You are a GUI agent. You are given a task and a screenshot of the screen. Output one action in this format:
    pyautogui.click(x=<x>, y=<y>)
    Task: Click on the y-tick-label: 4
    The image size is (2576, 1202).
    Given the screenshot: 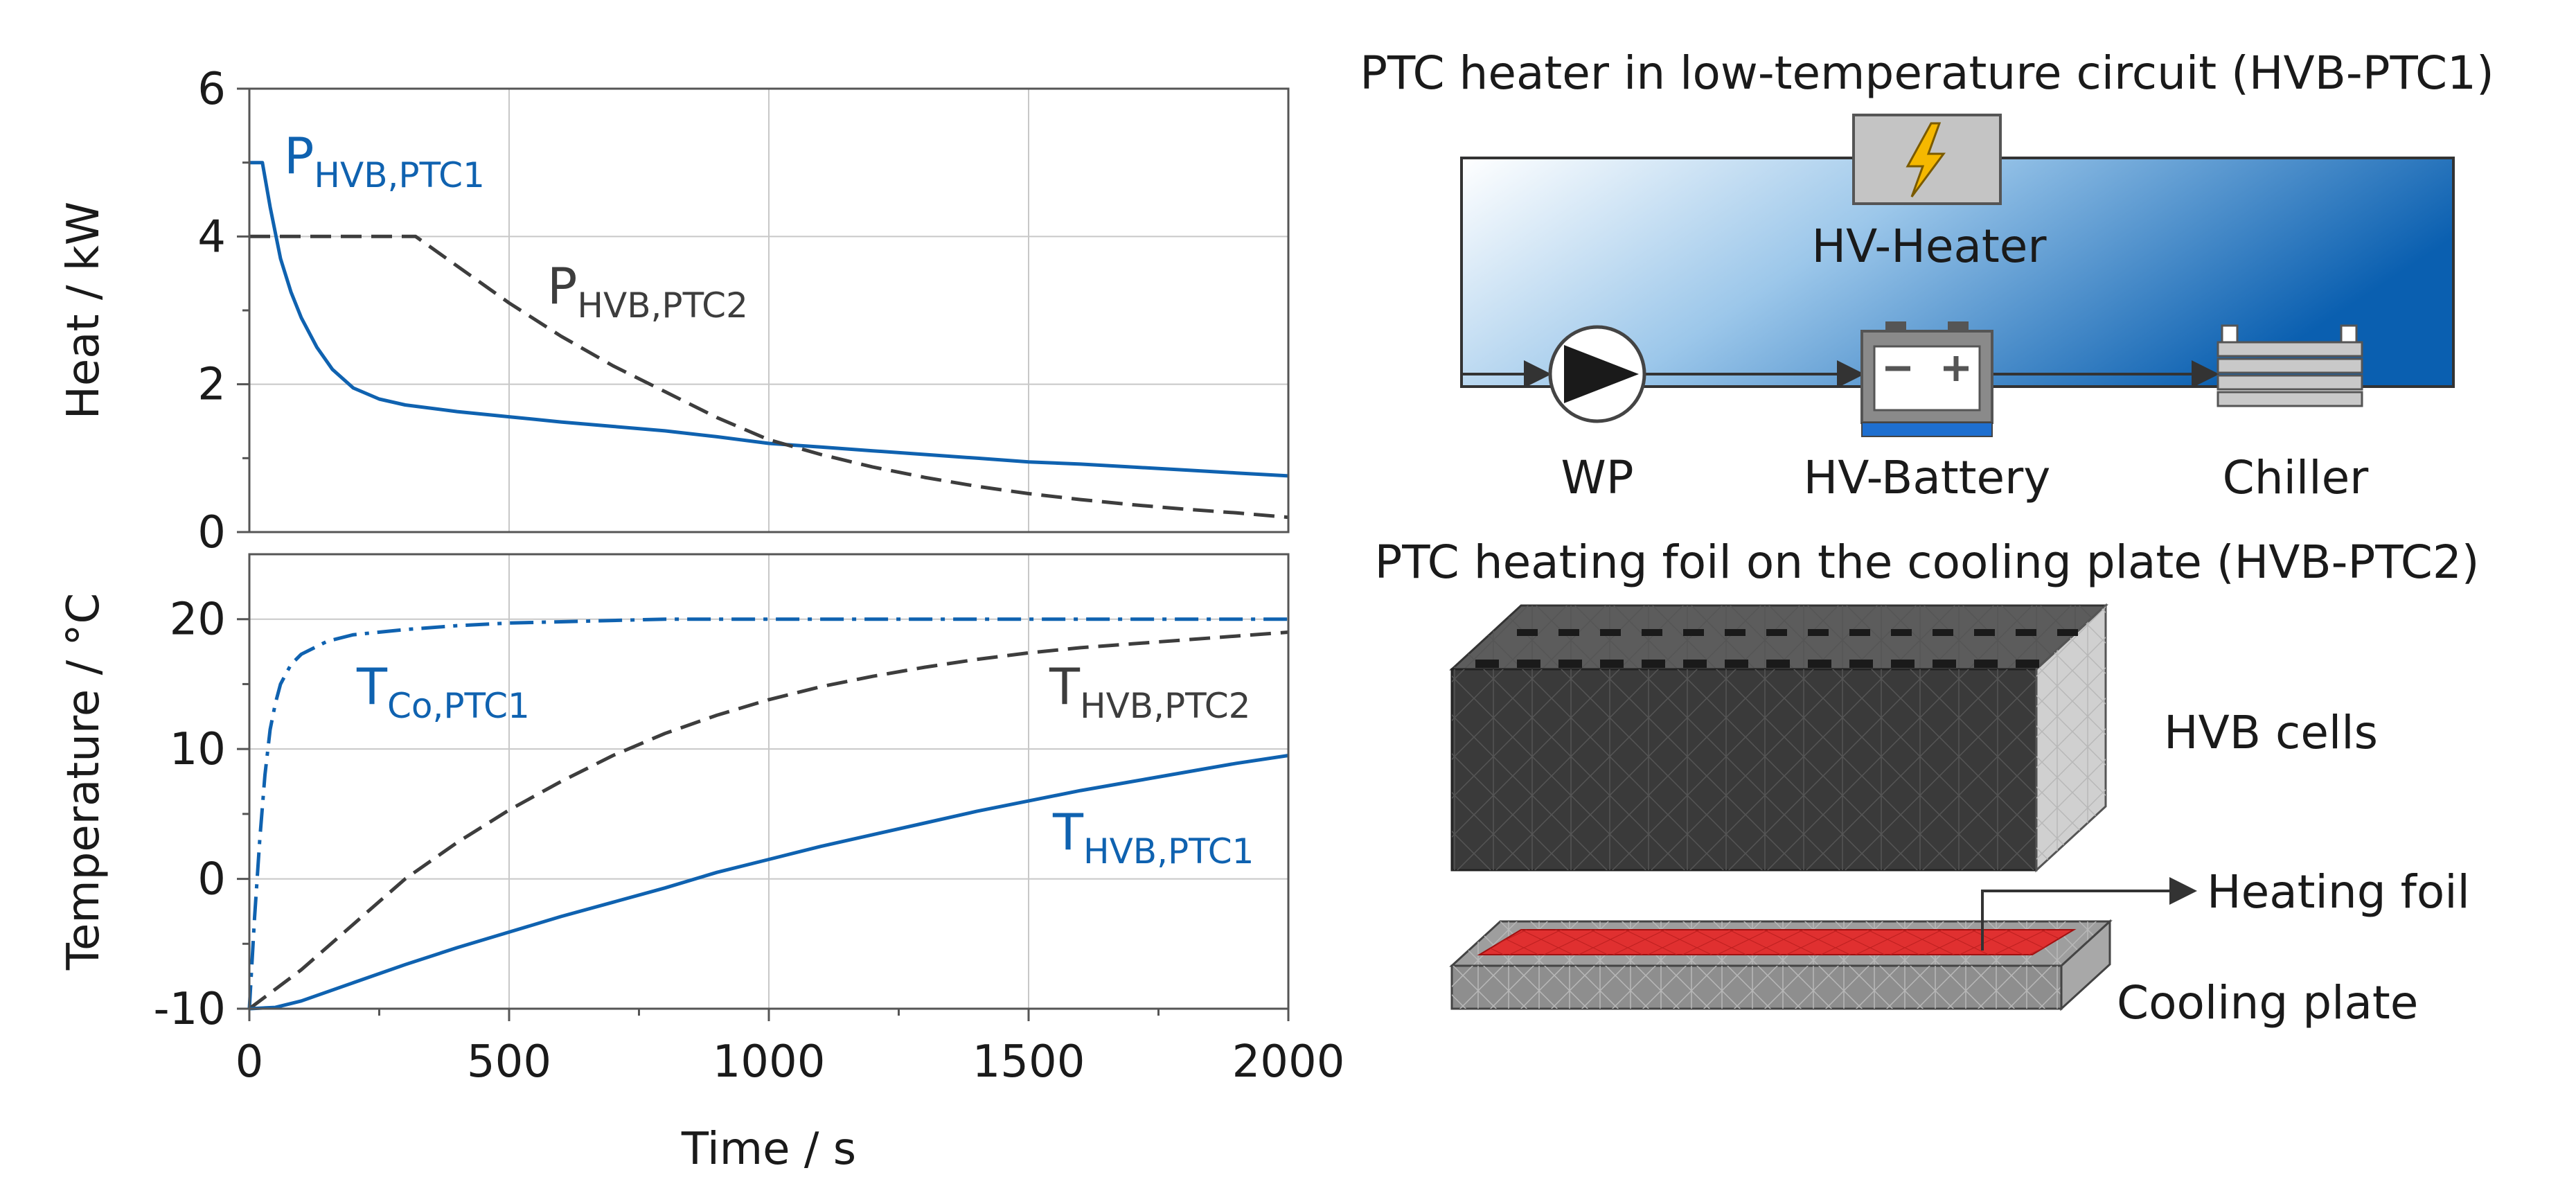 What is the action you would take?
    pyautogui.click(x=211, y=237)
    